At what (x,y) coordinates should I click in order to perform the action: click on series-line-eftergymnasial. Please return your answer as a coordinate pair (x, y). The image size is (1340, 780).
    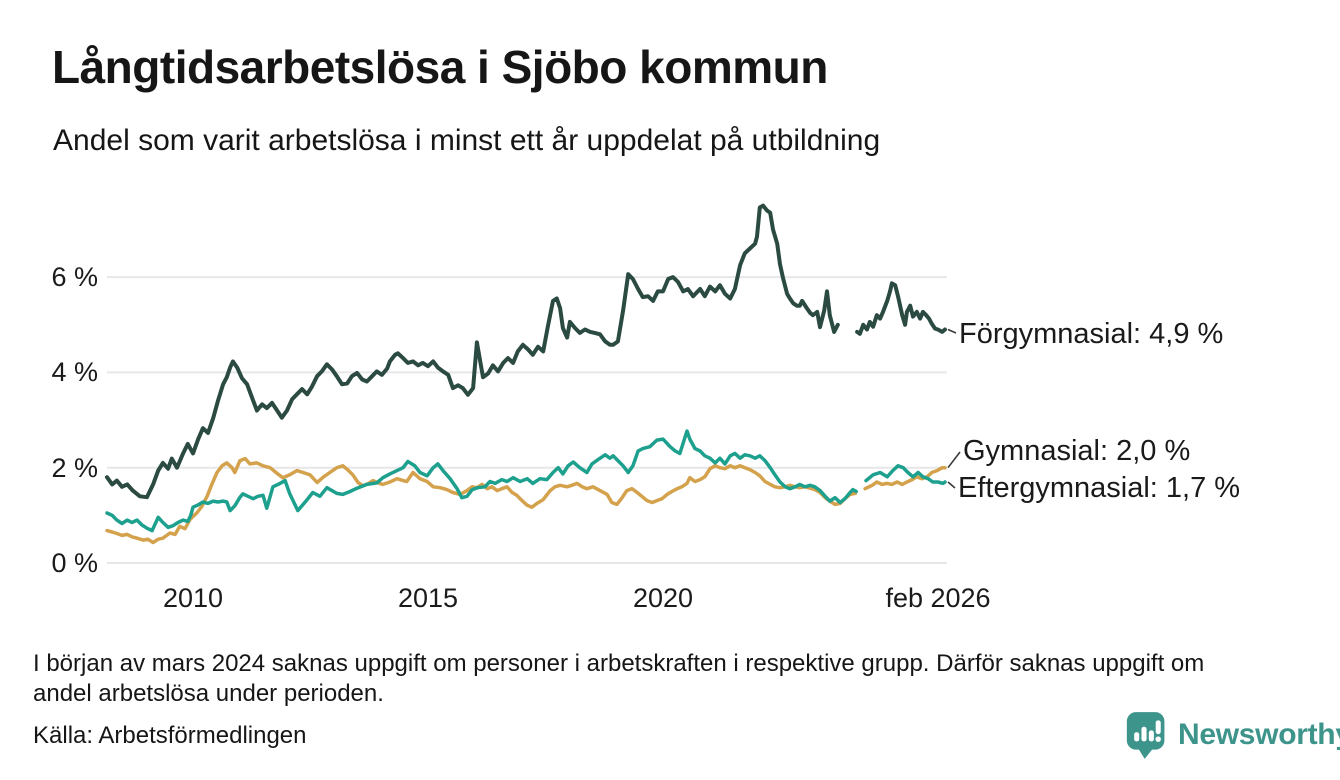
    Looking at the image, I should click on (526, 481).